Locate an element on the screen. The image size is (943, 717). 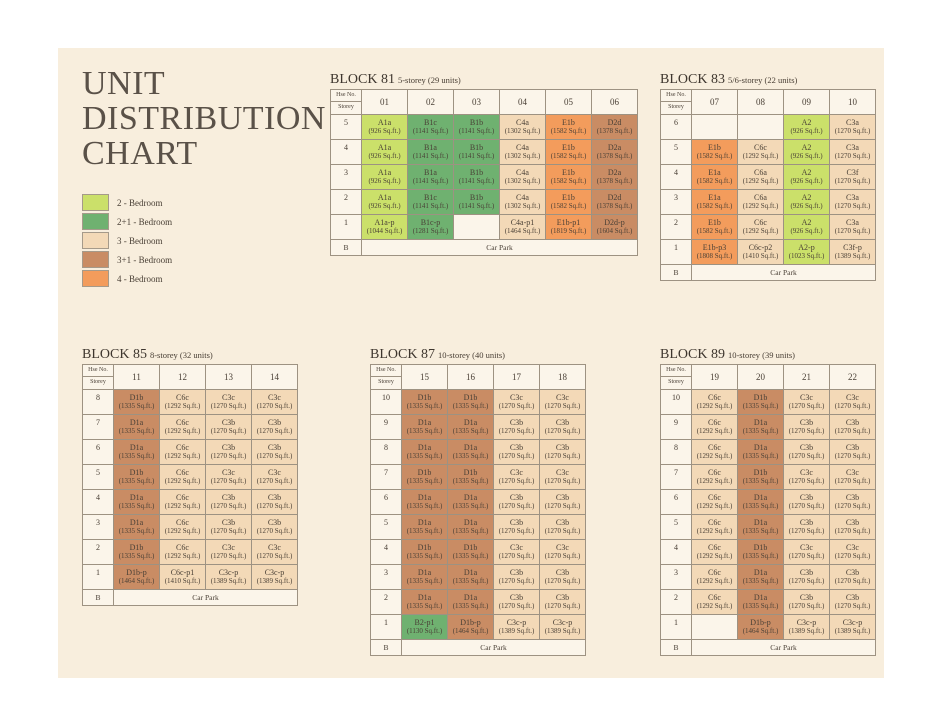
unit-area: (1378 Sq.ft.) is located at coordinates (614, 206).